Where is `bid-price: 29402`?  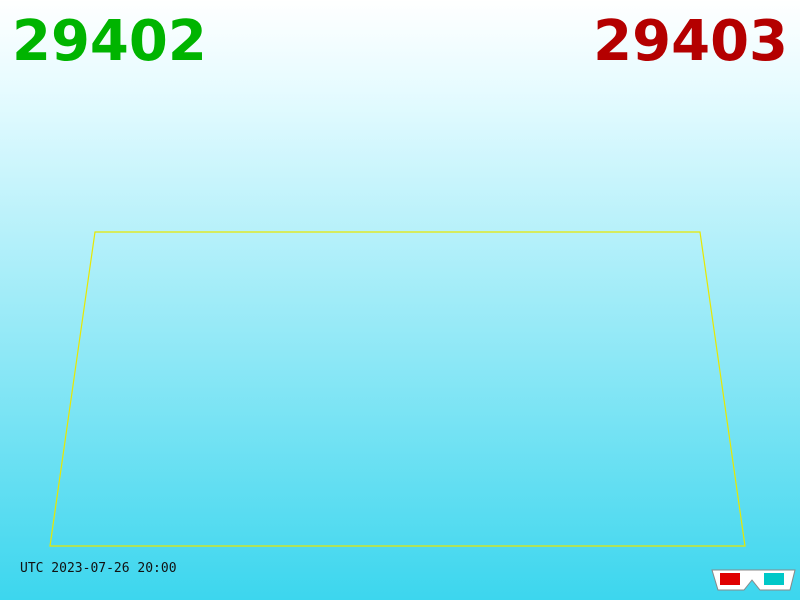
bid-price: 29402 is located at coordinates (109, 41).